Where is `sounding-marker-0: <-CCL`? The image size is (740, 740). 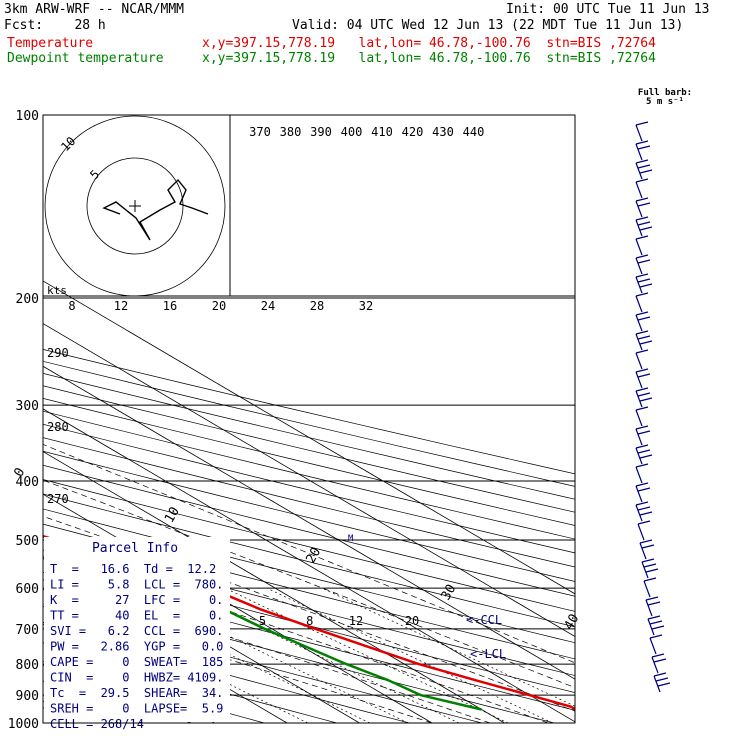 sounding-marker-0: <-CCL is located at coordinates (484, 620).